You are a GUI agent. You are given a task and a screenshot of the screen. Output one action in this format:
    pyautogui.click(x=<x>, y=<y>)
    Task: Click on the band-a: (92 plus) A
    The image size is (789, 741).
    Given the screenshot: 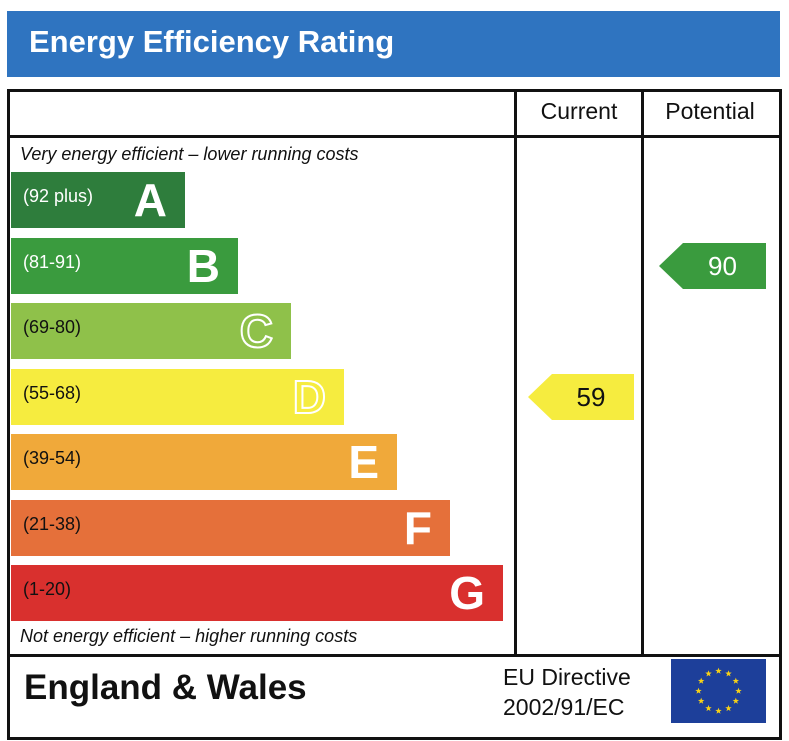 What is the action you would take?
    pyautogui.click(x=98, y=200)
    